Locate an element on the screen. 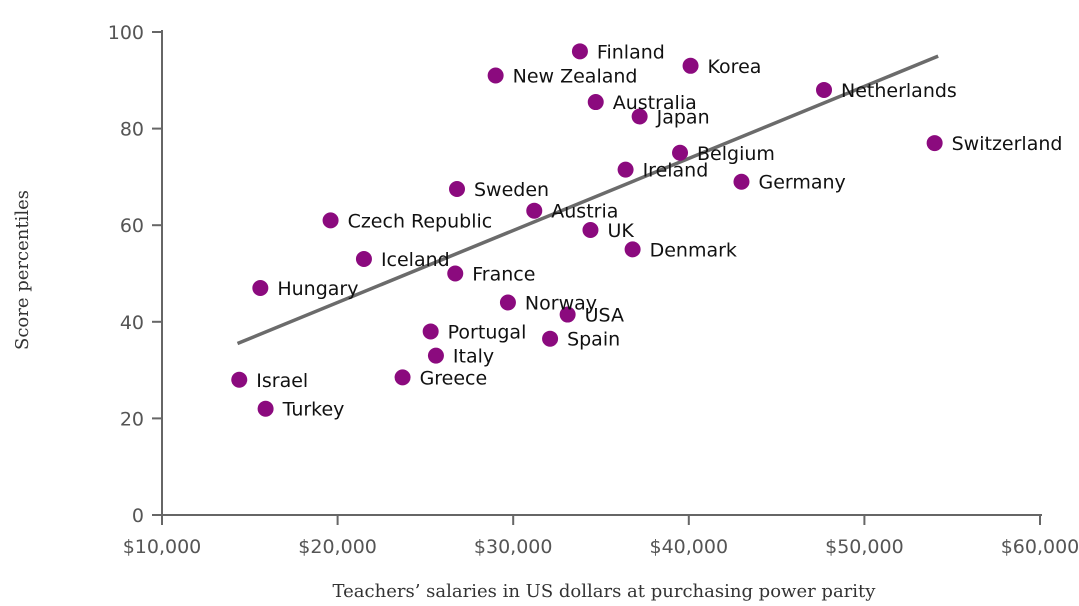 This screenshot has height=606, width=1079. data-label: New Zealand is located at coordinates (575, 76).